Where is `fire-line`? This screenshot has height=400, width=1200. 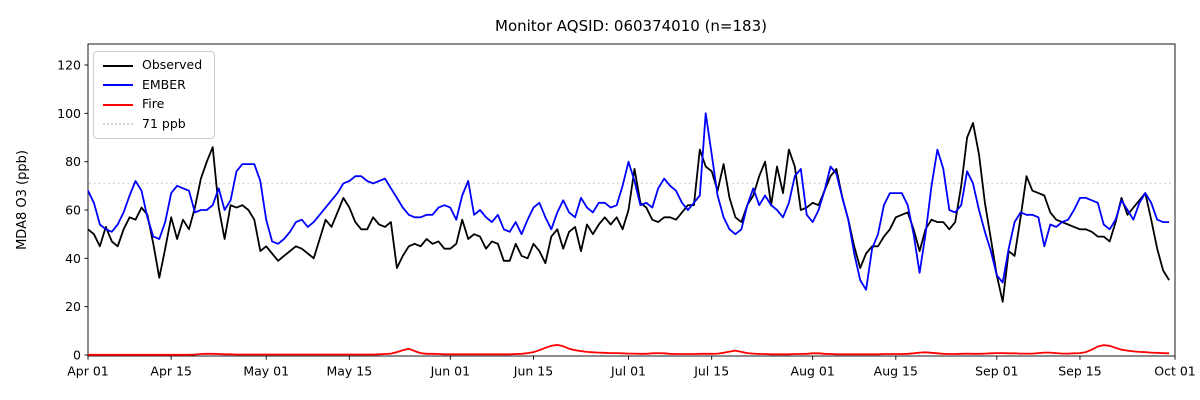
fire-line is located at coordinates (629, 349).